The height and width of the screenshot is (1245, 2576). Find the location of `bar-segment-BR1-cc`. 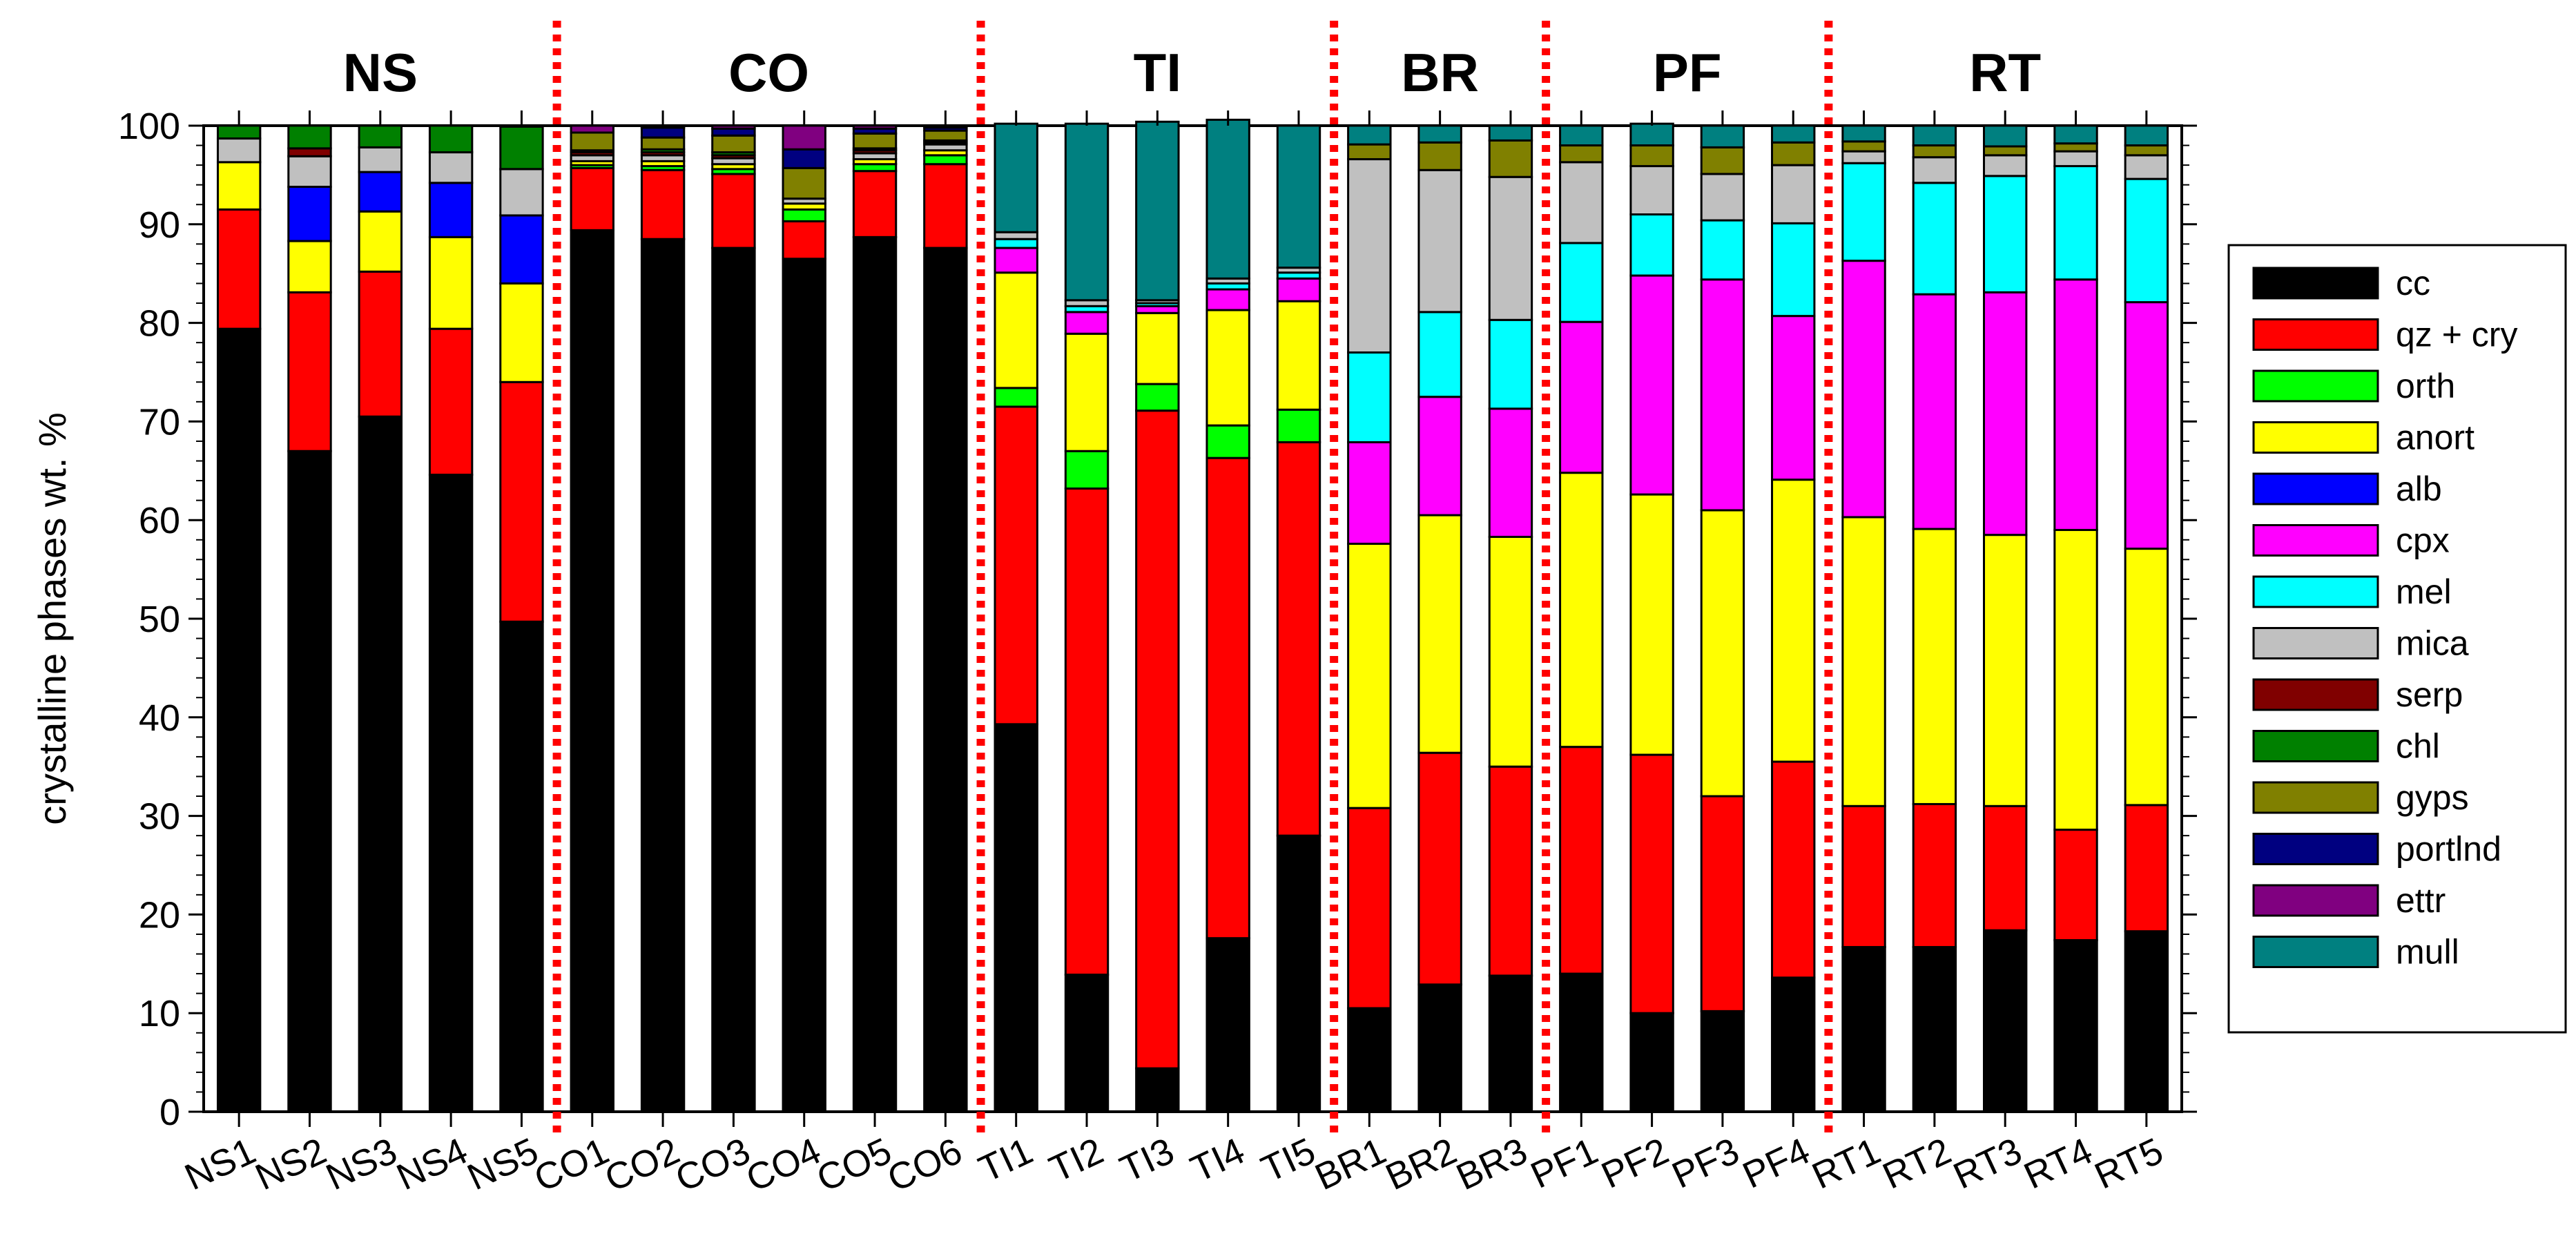

bar-segment-BR1-cc is located at coordinates (1370, 1060).